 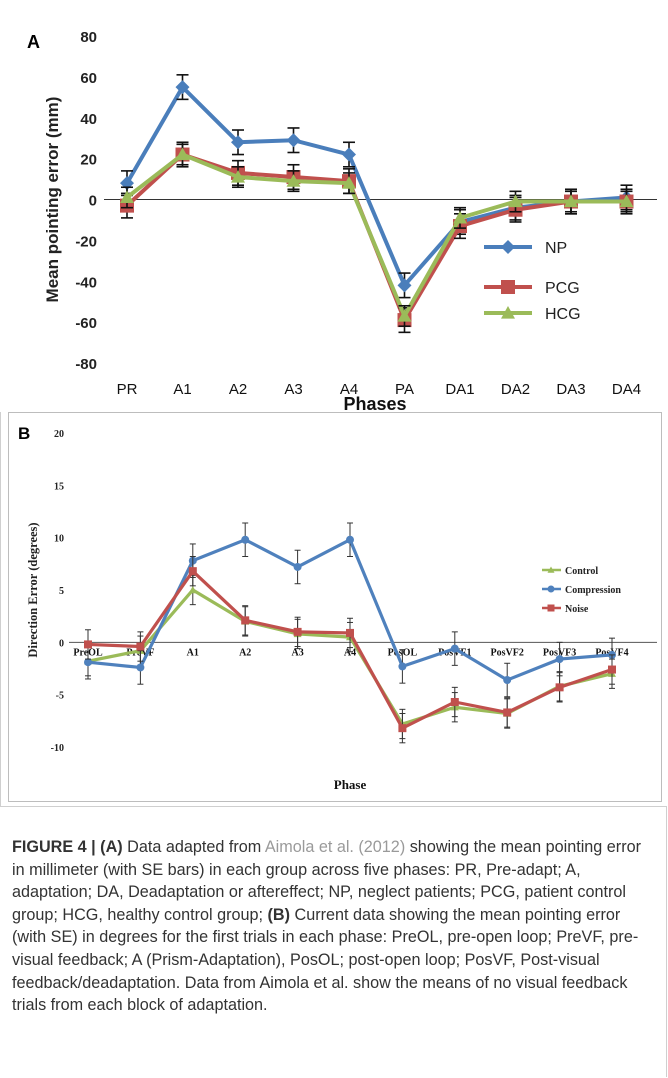 I want to click on series-noise, so click(x=350, y=650).